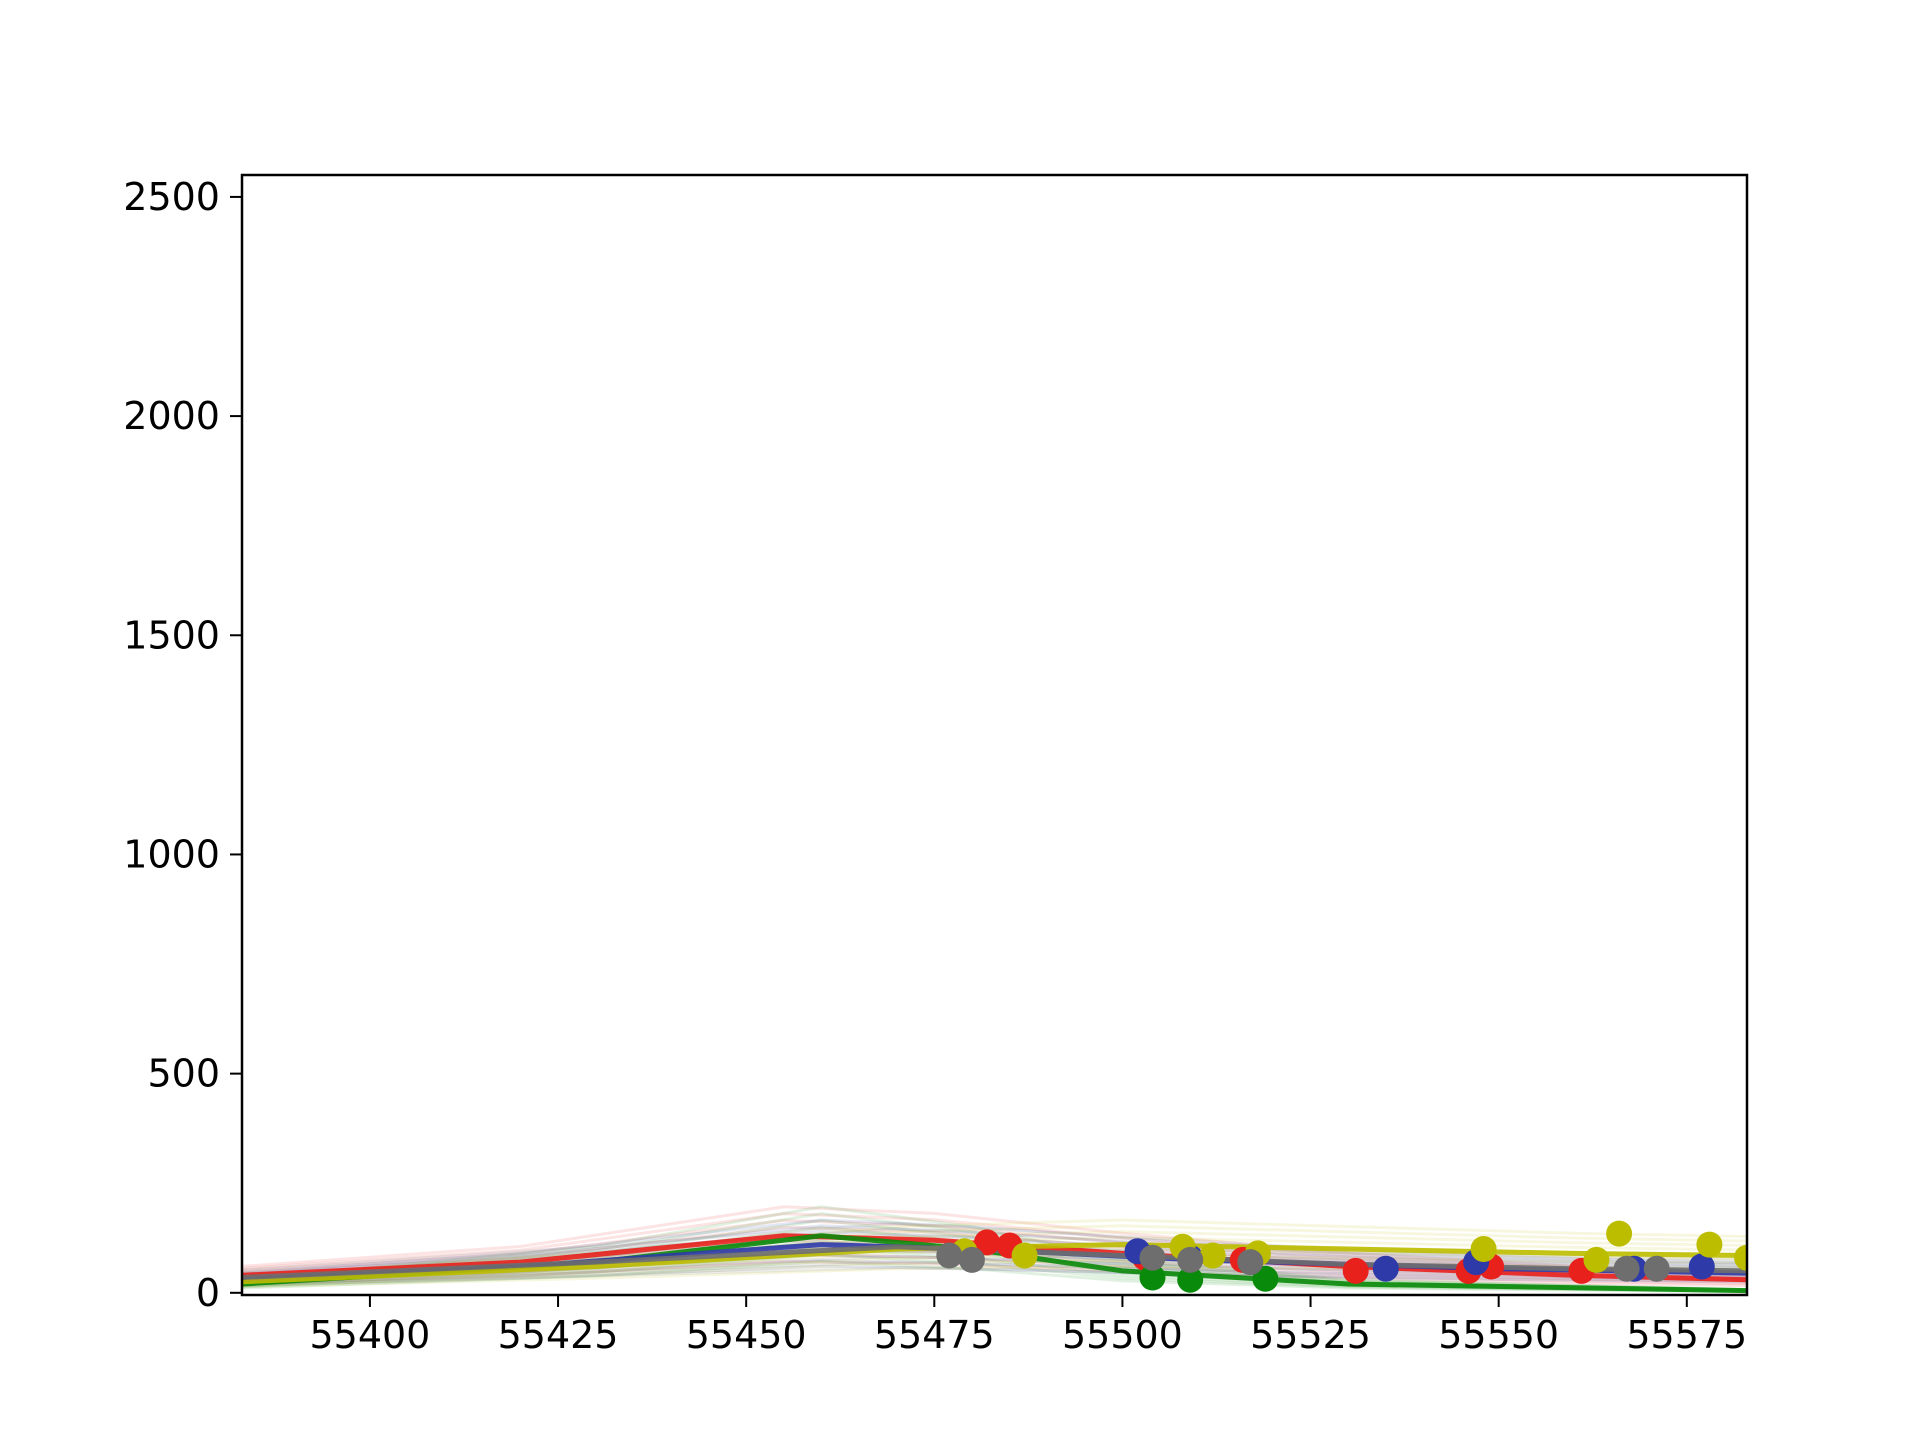 This screenshot has height=1440, width=1920. I want to click on y-tick-label: 0, so click(208, 1293).